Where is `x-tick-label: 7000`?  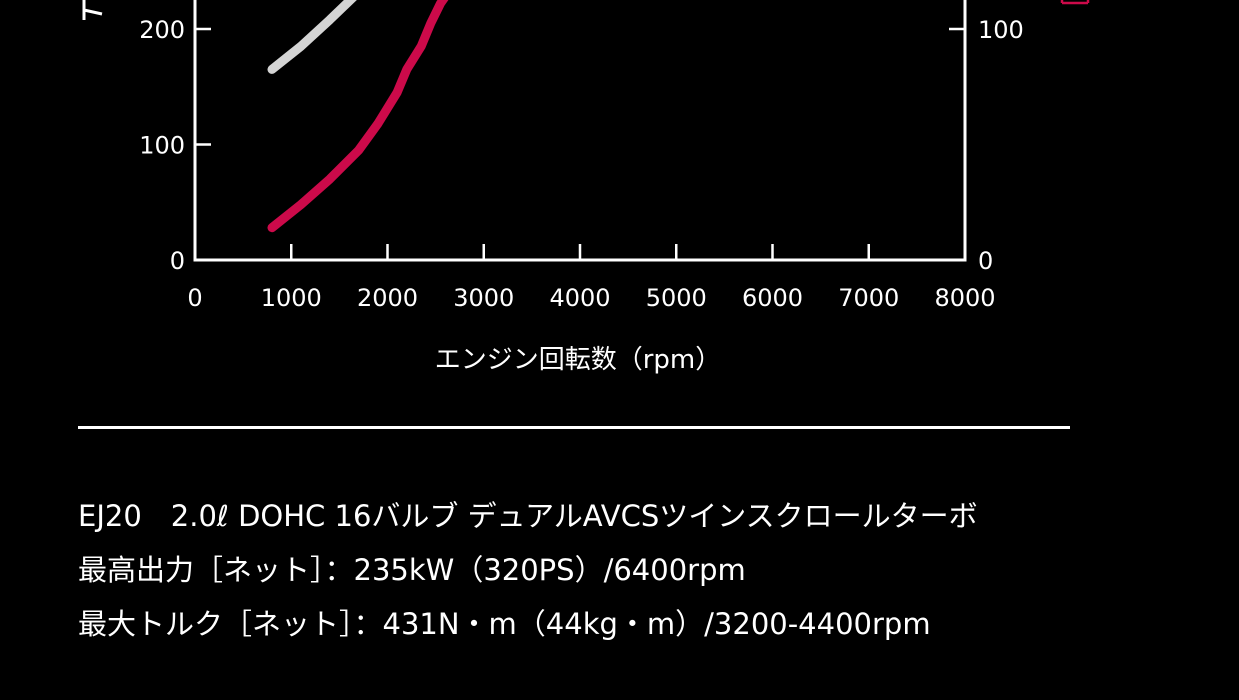
x-tick-label: 7000 is located at coordinates (868, 298).